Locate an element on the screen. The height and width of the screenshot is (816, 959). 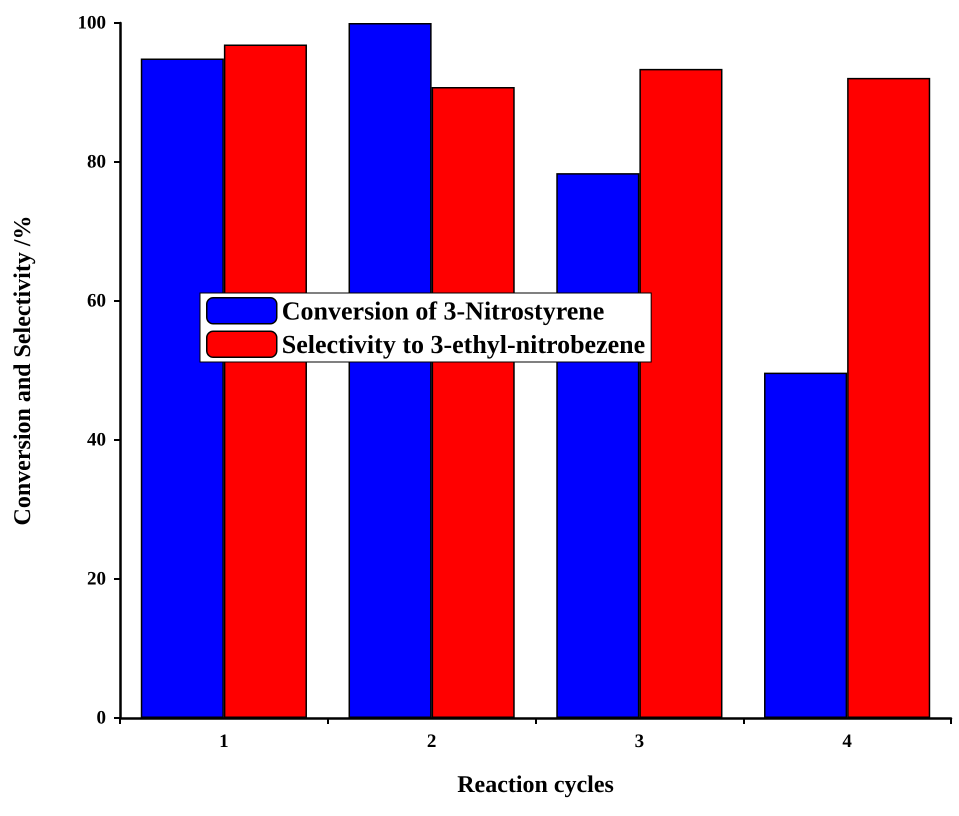
y-tick-label: 0 is located at coordinates (101, 718).